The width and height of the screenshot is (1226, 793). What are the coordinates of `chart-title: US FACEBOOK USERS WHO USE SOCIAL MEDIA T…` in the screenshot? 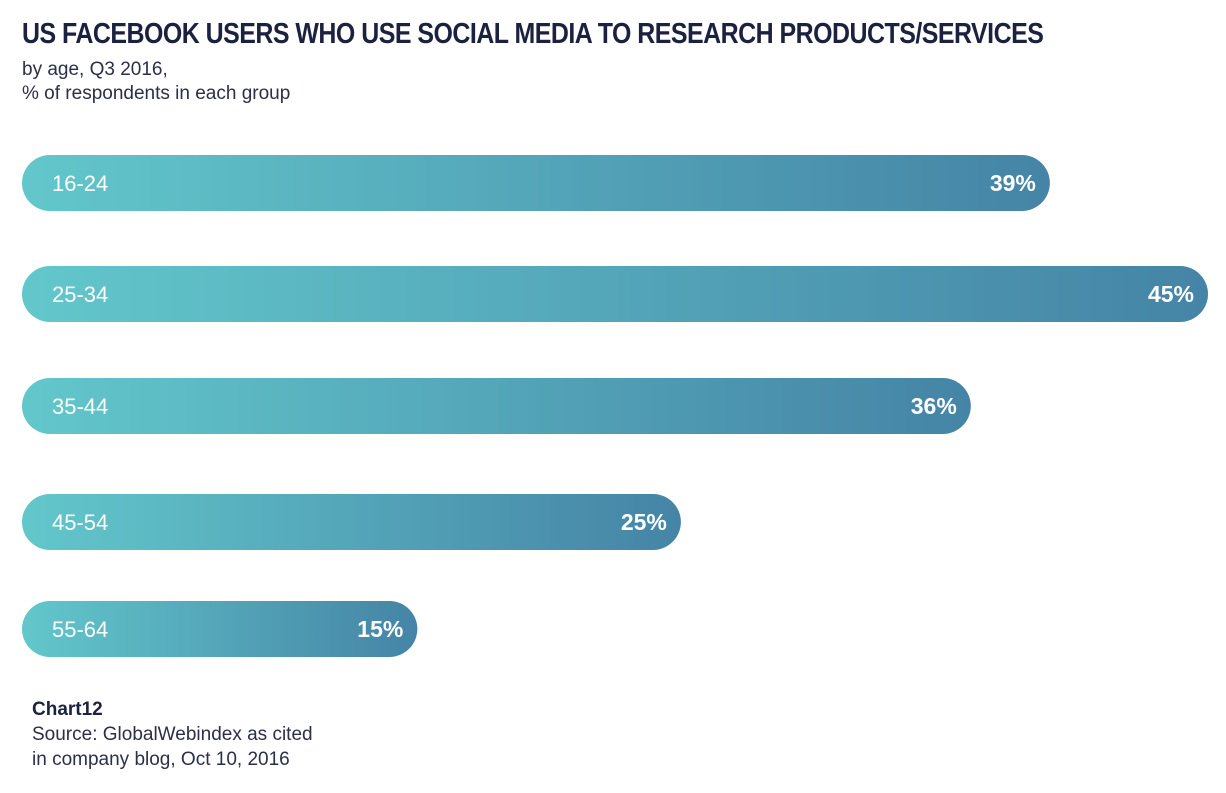 It's located at (533, 34).